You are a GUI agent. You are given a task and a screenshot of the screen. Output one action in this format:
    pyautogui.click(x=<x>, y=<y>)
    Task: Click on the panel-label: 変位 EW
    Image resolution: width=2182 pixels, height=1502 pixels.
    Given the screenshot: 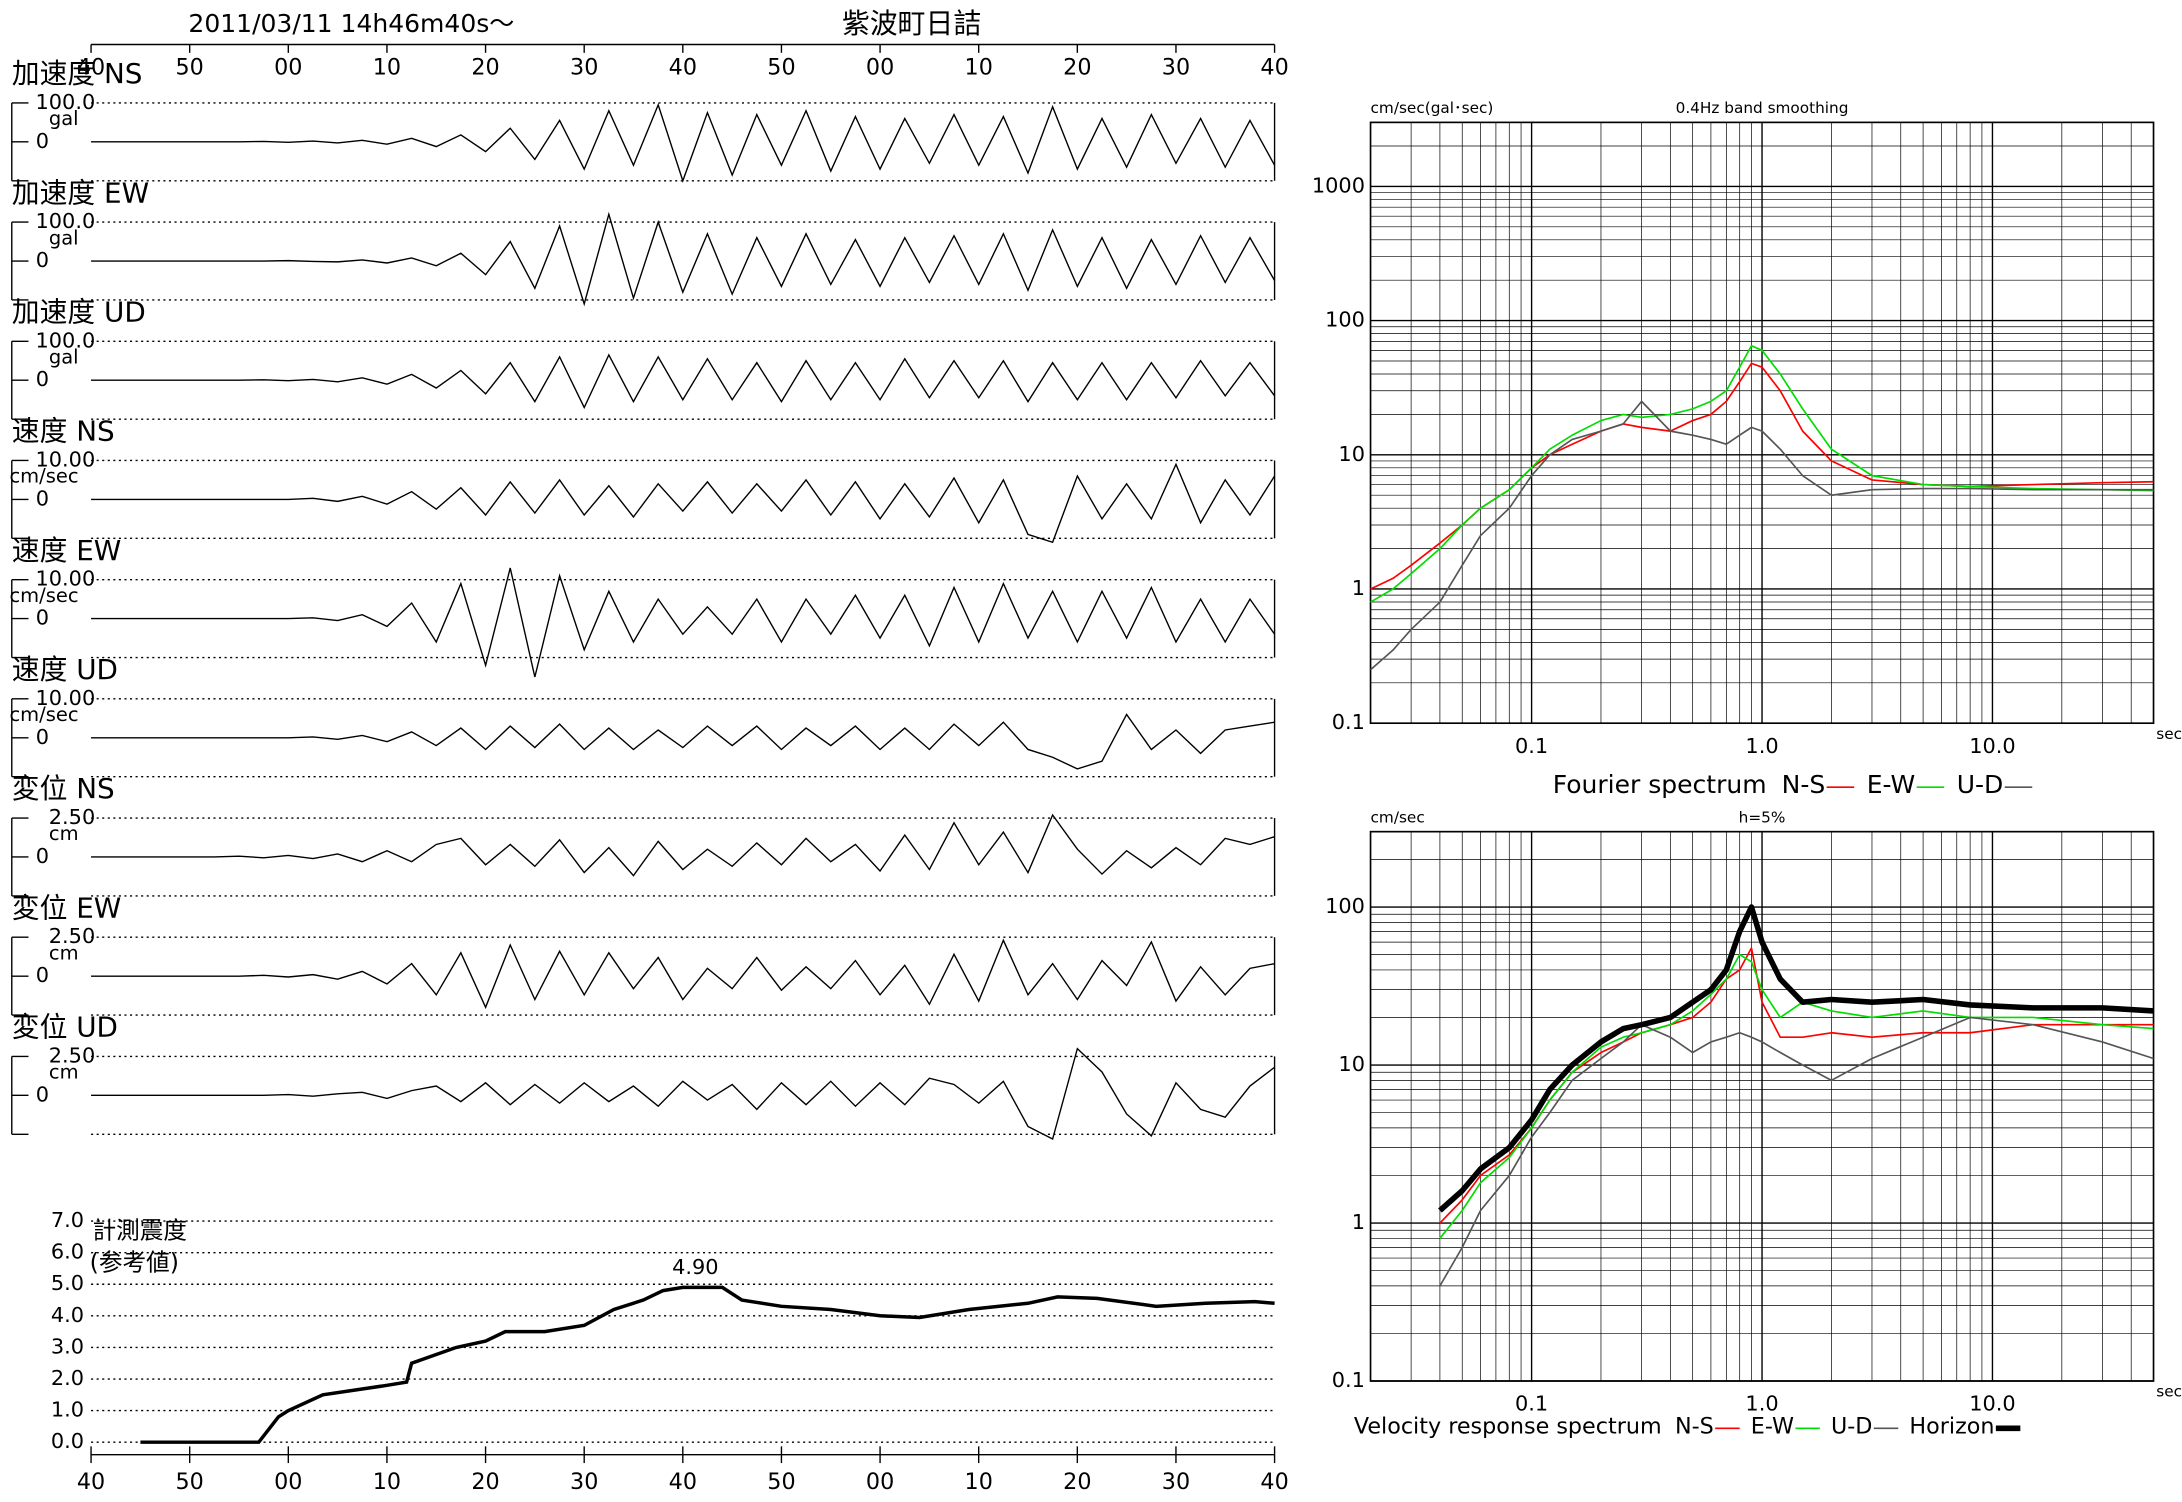 What is the action you would take?
    pyautogui.click(x=66, y=907)
    